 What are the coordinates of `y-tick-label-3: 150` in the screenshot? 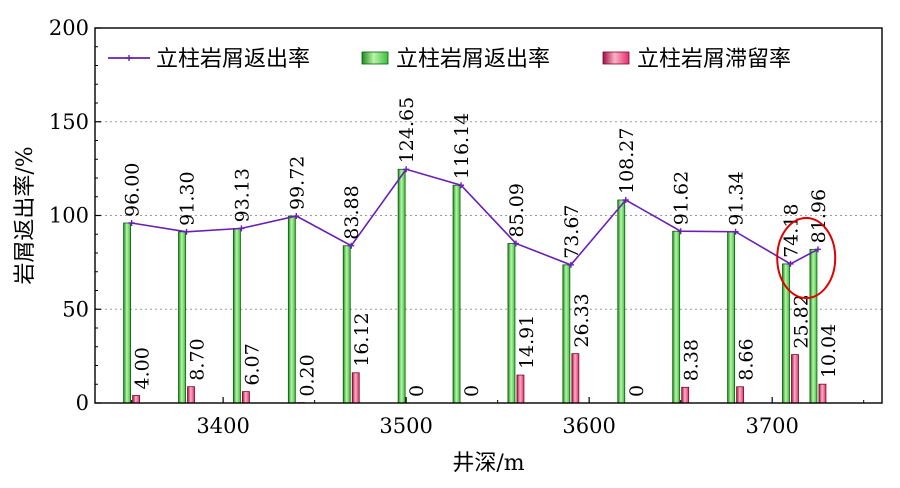 It's located at (69, 122).